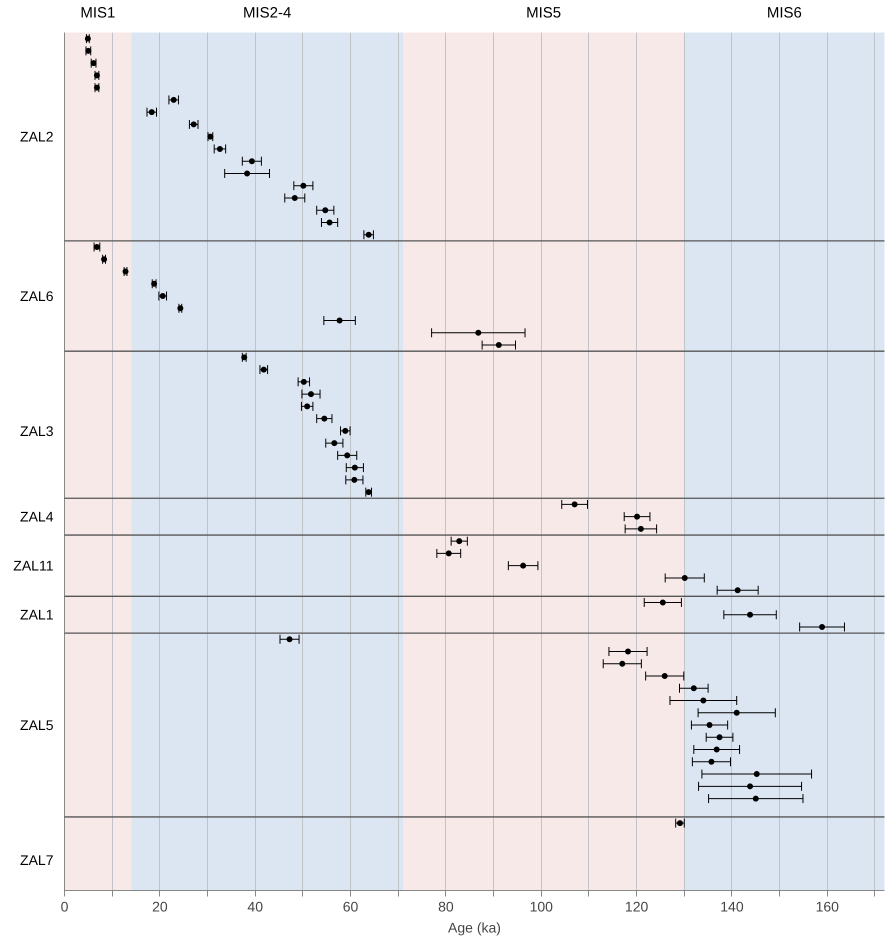  I want to click on x-tick-label: 120, so click(636, 906).